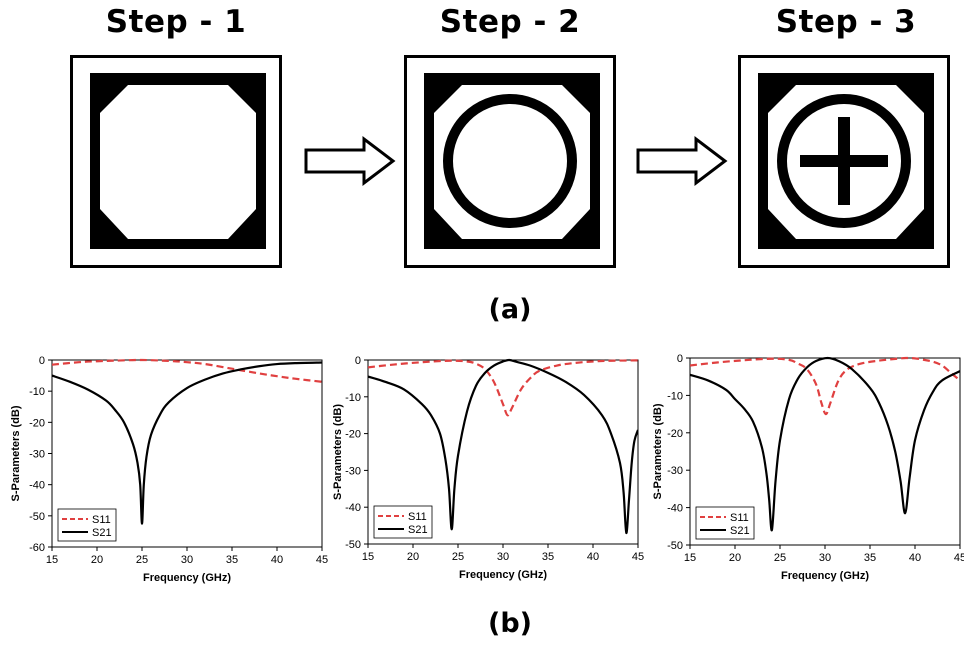  I want to click on step-1-title: Step - 1, so click(176, 22).